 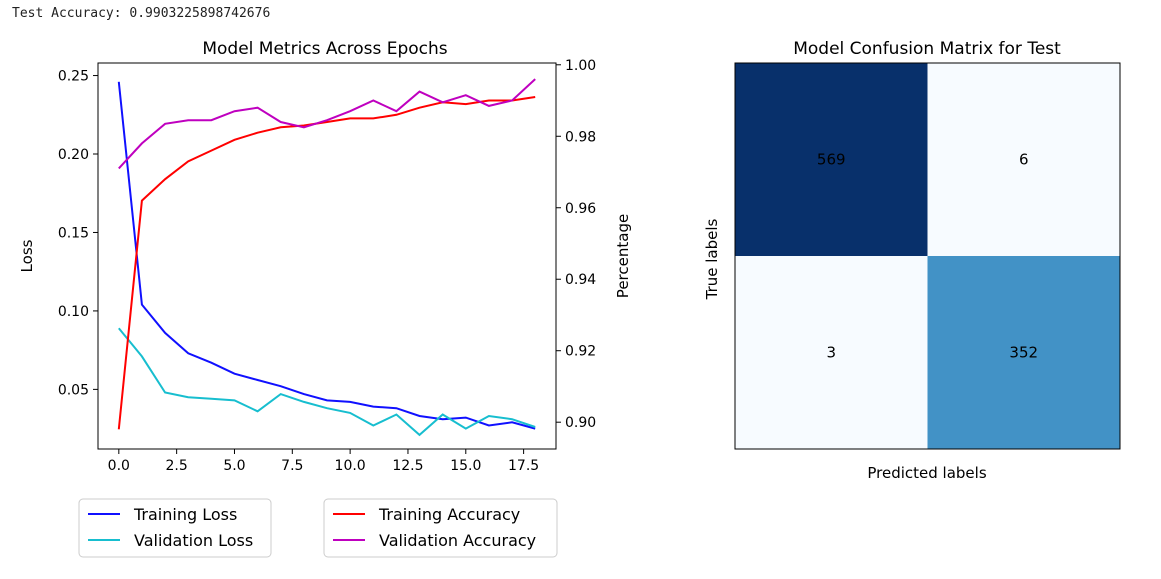 What do you see at coordinates (576, 244) in the screenshot?
I see `y2-axis-ticks: 0.90 0.92 0.94 0.96 0.98 1.00` at bounding box center [576, 244].